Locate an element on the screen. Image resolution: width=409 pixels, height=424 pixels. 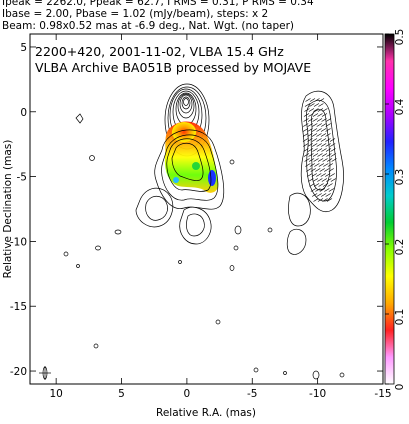
x-tick-label: -10 is located at coordinates (317, 394).